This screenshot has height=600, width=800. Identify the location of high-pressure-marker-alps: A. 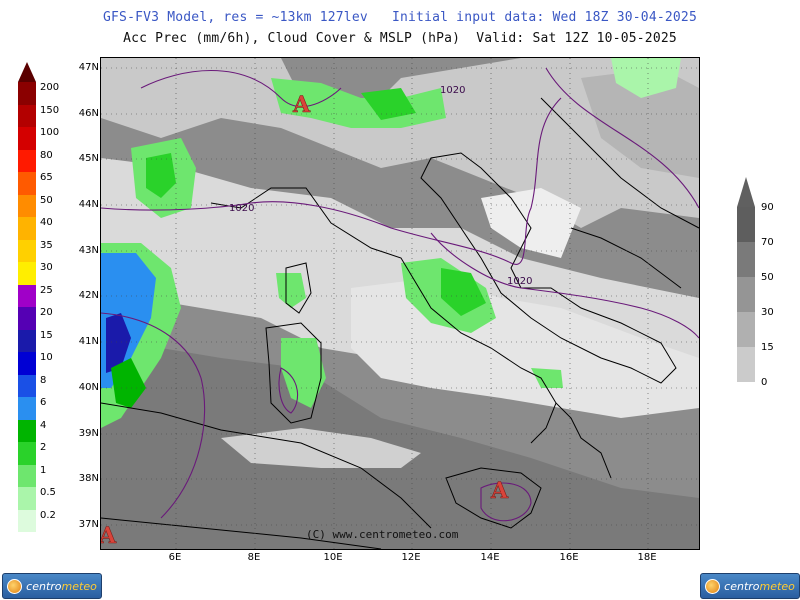
(301, 105).